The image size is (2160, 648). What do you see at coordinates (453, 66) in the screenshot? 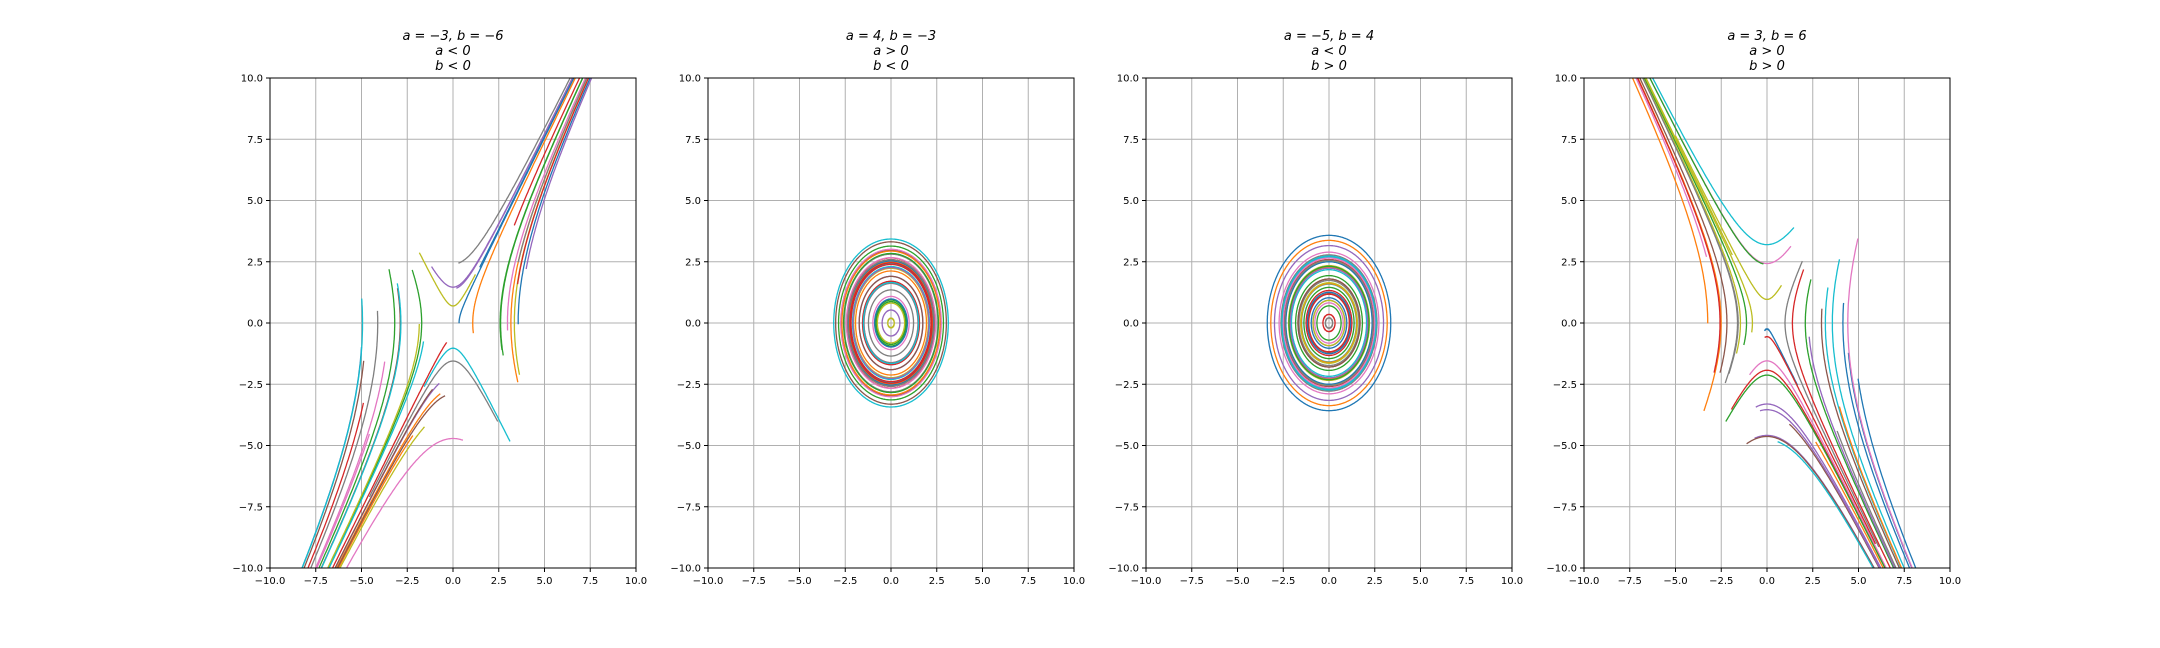
I see `chart-title-line: b < 0` at bounding box center [453, 66].